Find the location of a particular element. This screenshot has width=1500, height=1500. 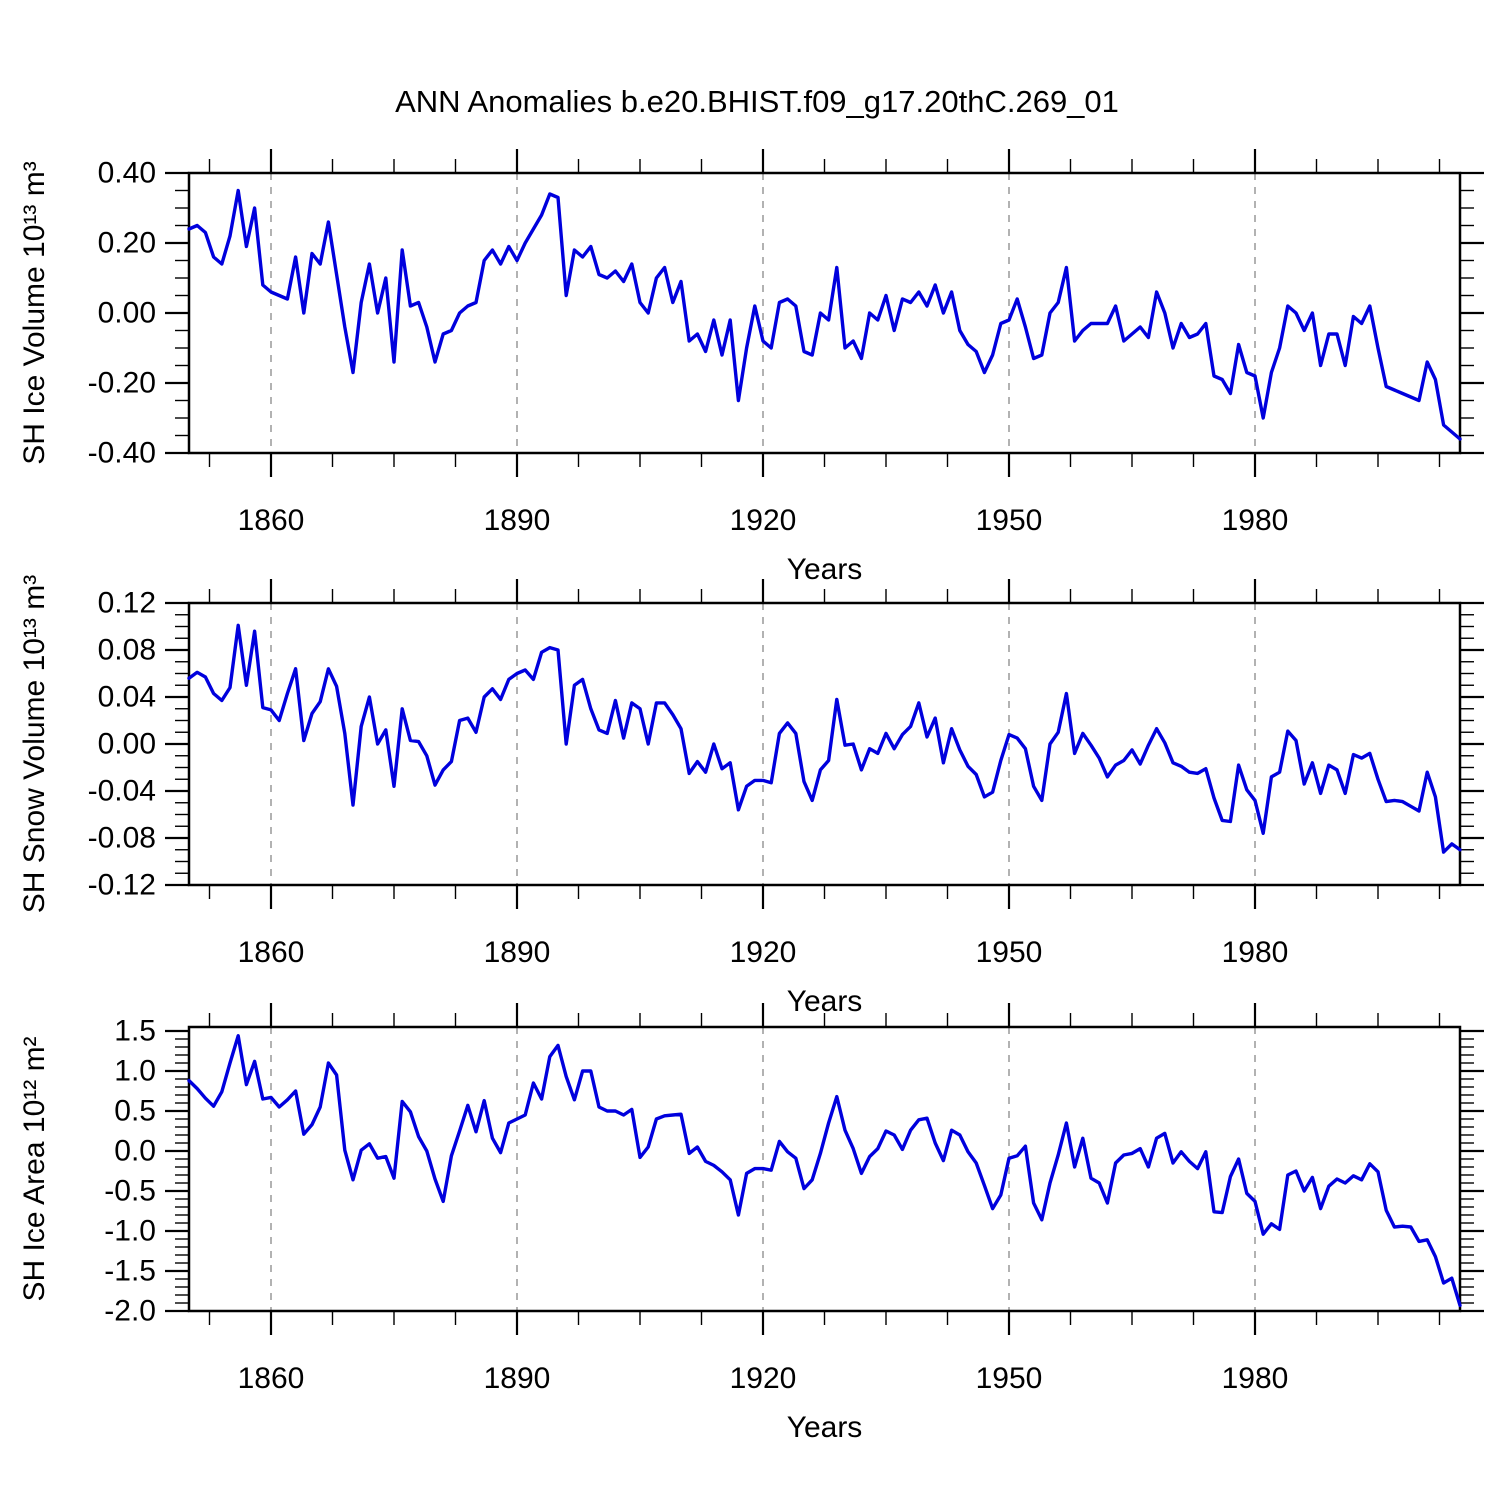

y-tick-label: 0.04 is located at coordinates (127, 697).